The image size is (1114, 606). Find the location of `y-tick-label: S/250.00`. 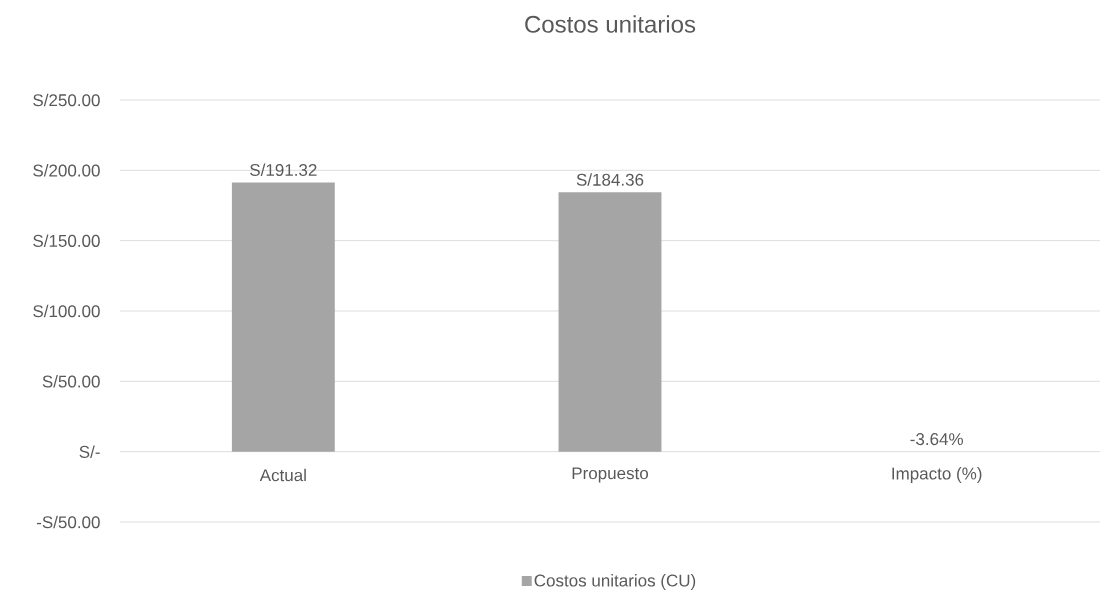

y-tick-label: S/250.00 is located at coordinates (66, 100).